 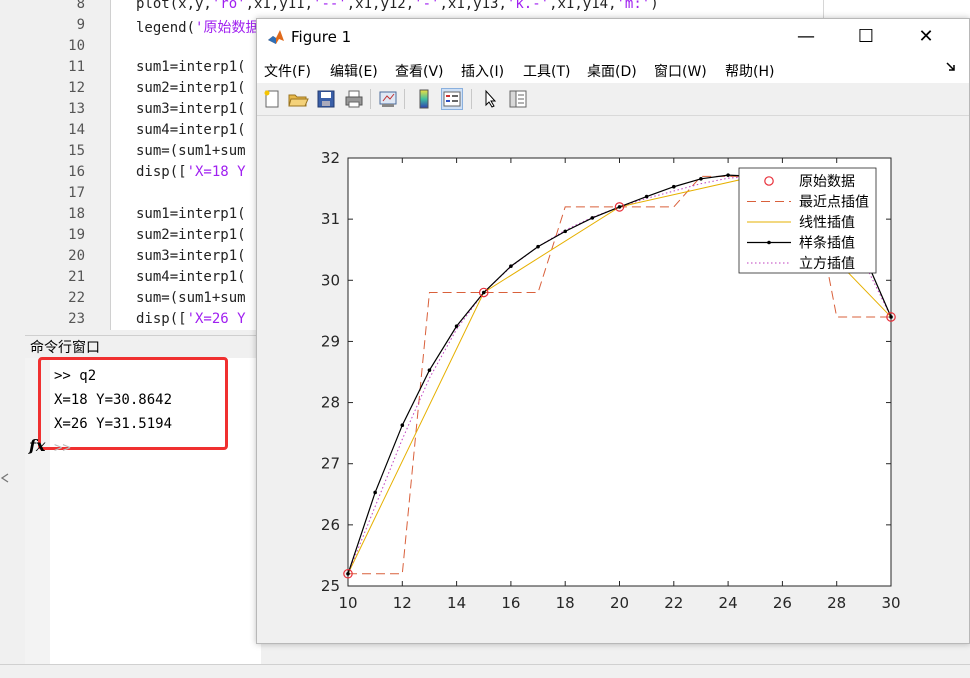 I want to click on line-number: 14, so click(x=76, y=130).